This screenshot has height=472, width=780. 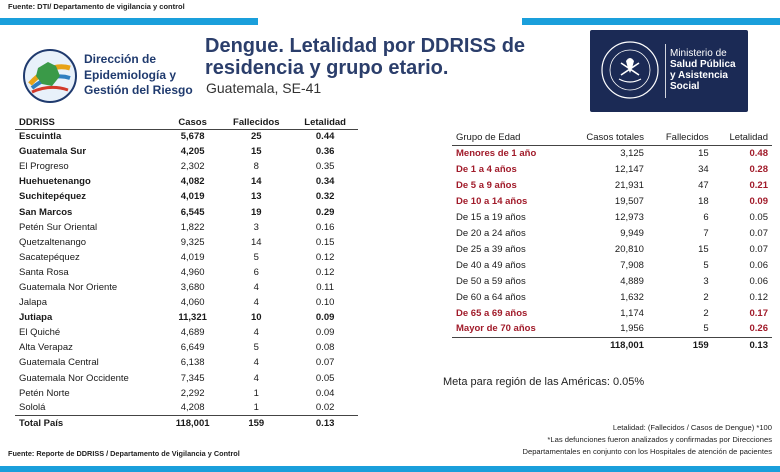 What do you see at coordinates (120, 59) in the screenshot?
I see `org-line-1: Dirección de` at bounding box center [120, 59].